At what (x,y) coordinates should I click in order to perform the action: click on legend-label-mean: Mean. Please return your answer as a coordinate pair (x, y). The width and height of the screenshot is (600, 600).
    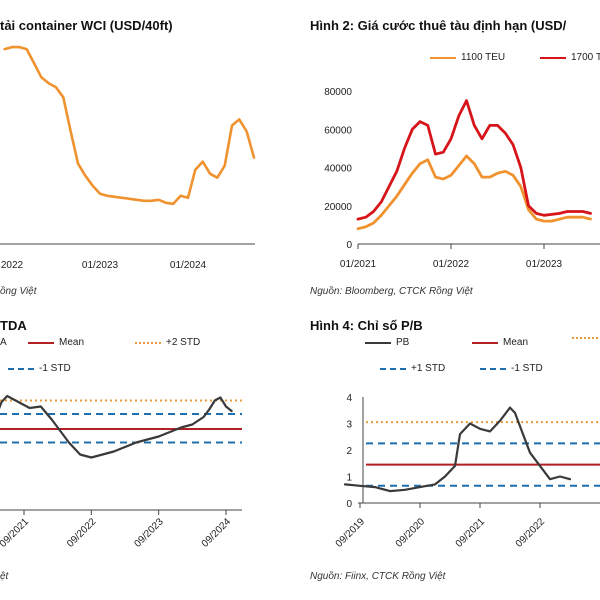
    Looking at the image, I should click on (516, 342).